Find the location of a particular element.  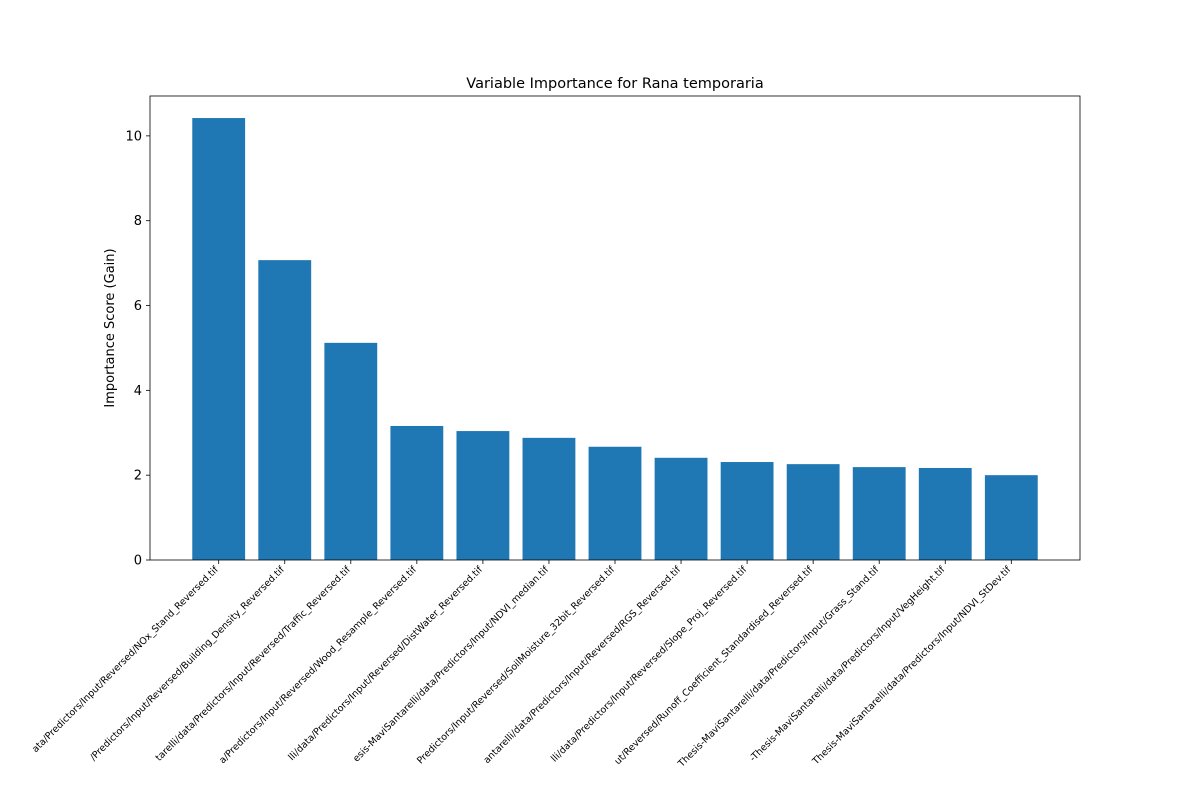

y-tick-label: 4 is located at coordinates (138, 391).